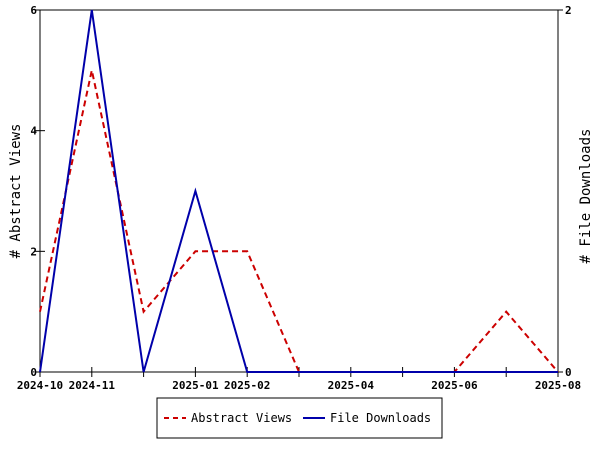  I want to click on legend-label-file-downloads: File Downloads, so click(380, 418).